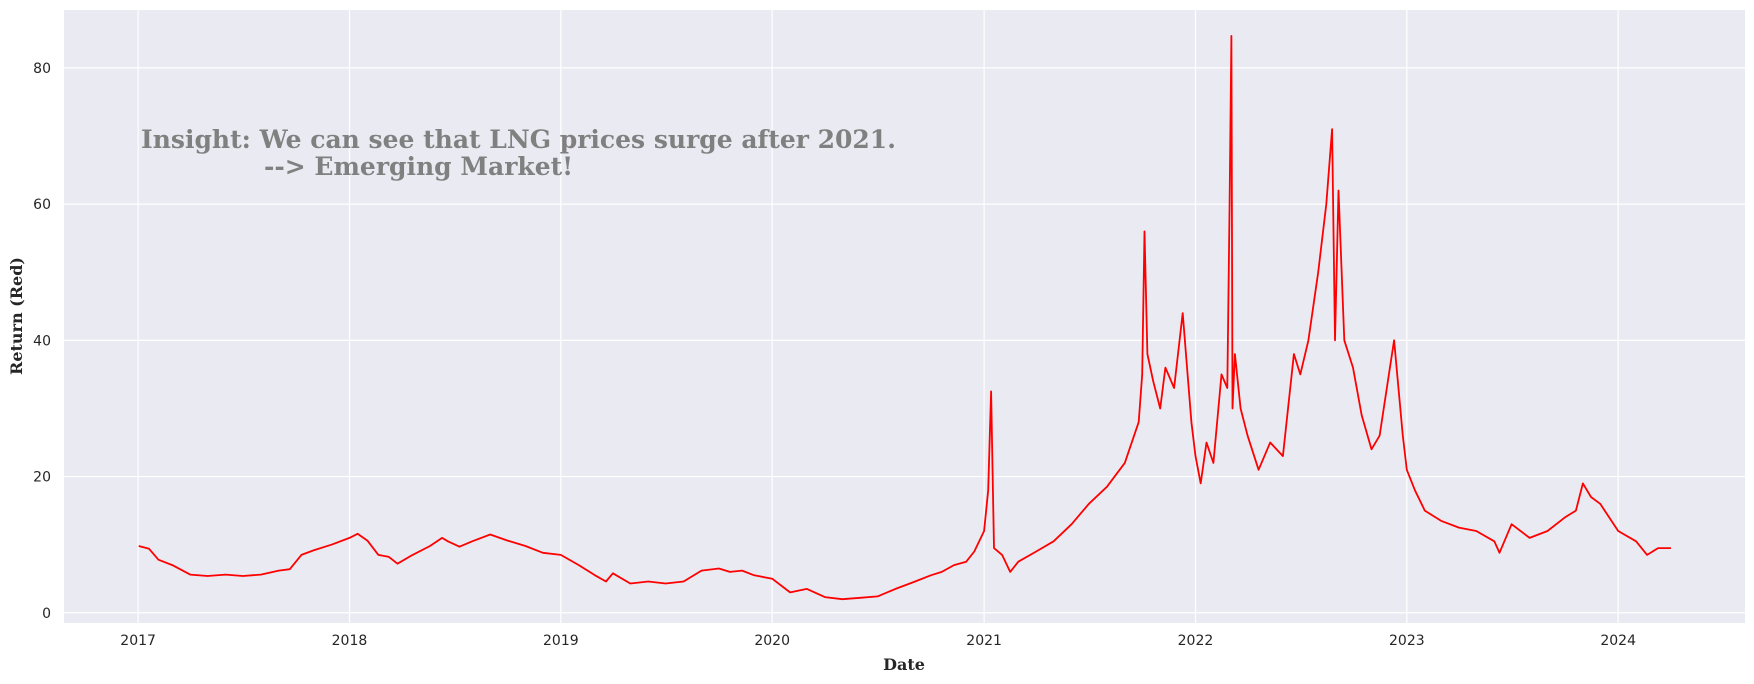 The image size is (1754, 684). Describe the element at coordinates (138, 641) in the screenshot. I see `x-tick-label: 2017` at that location.